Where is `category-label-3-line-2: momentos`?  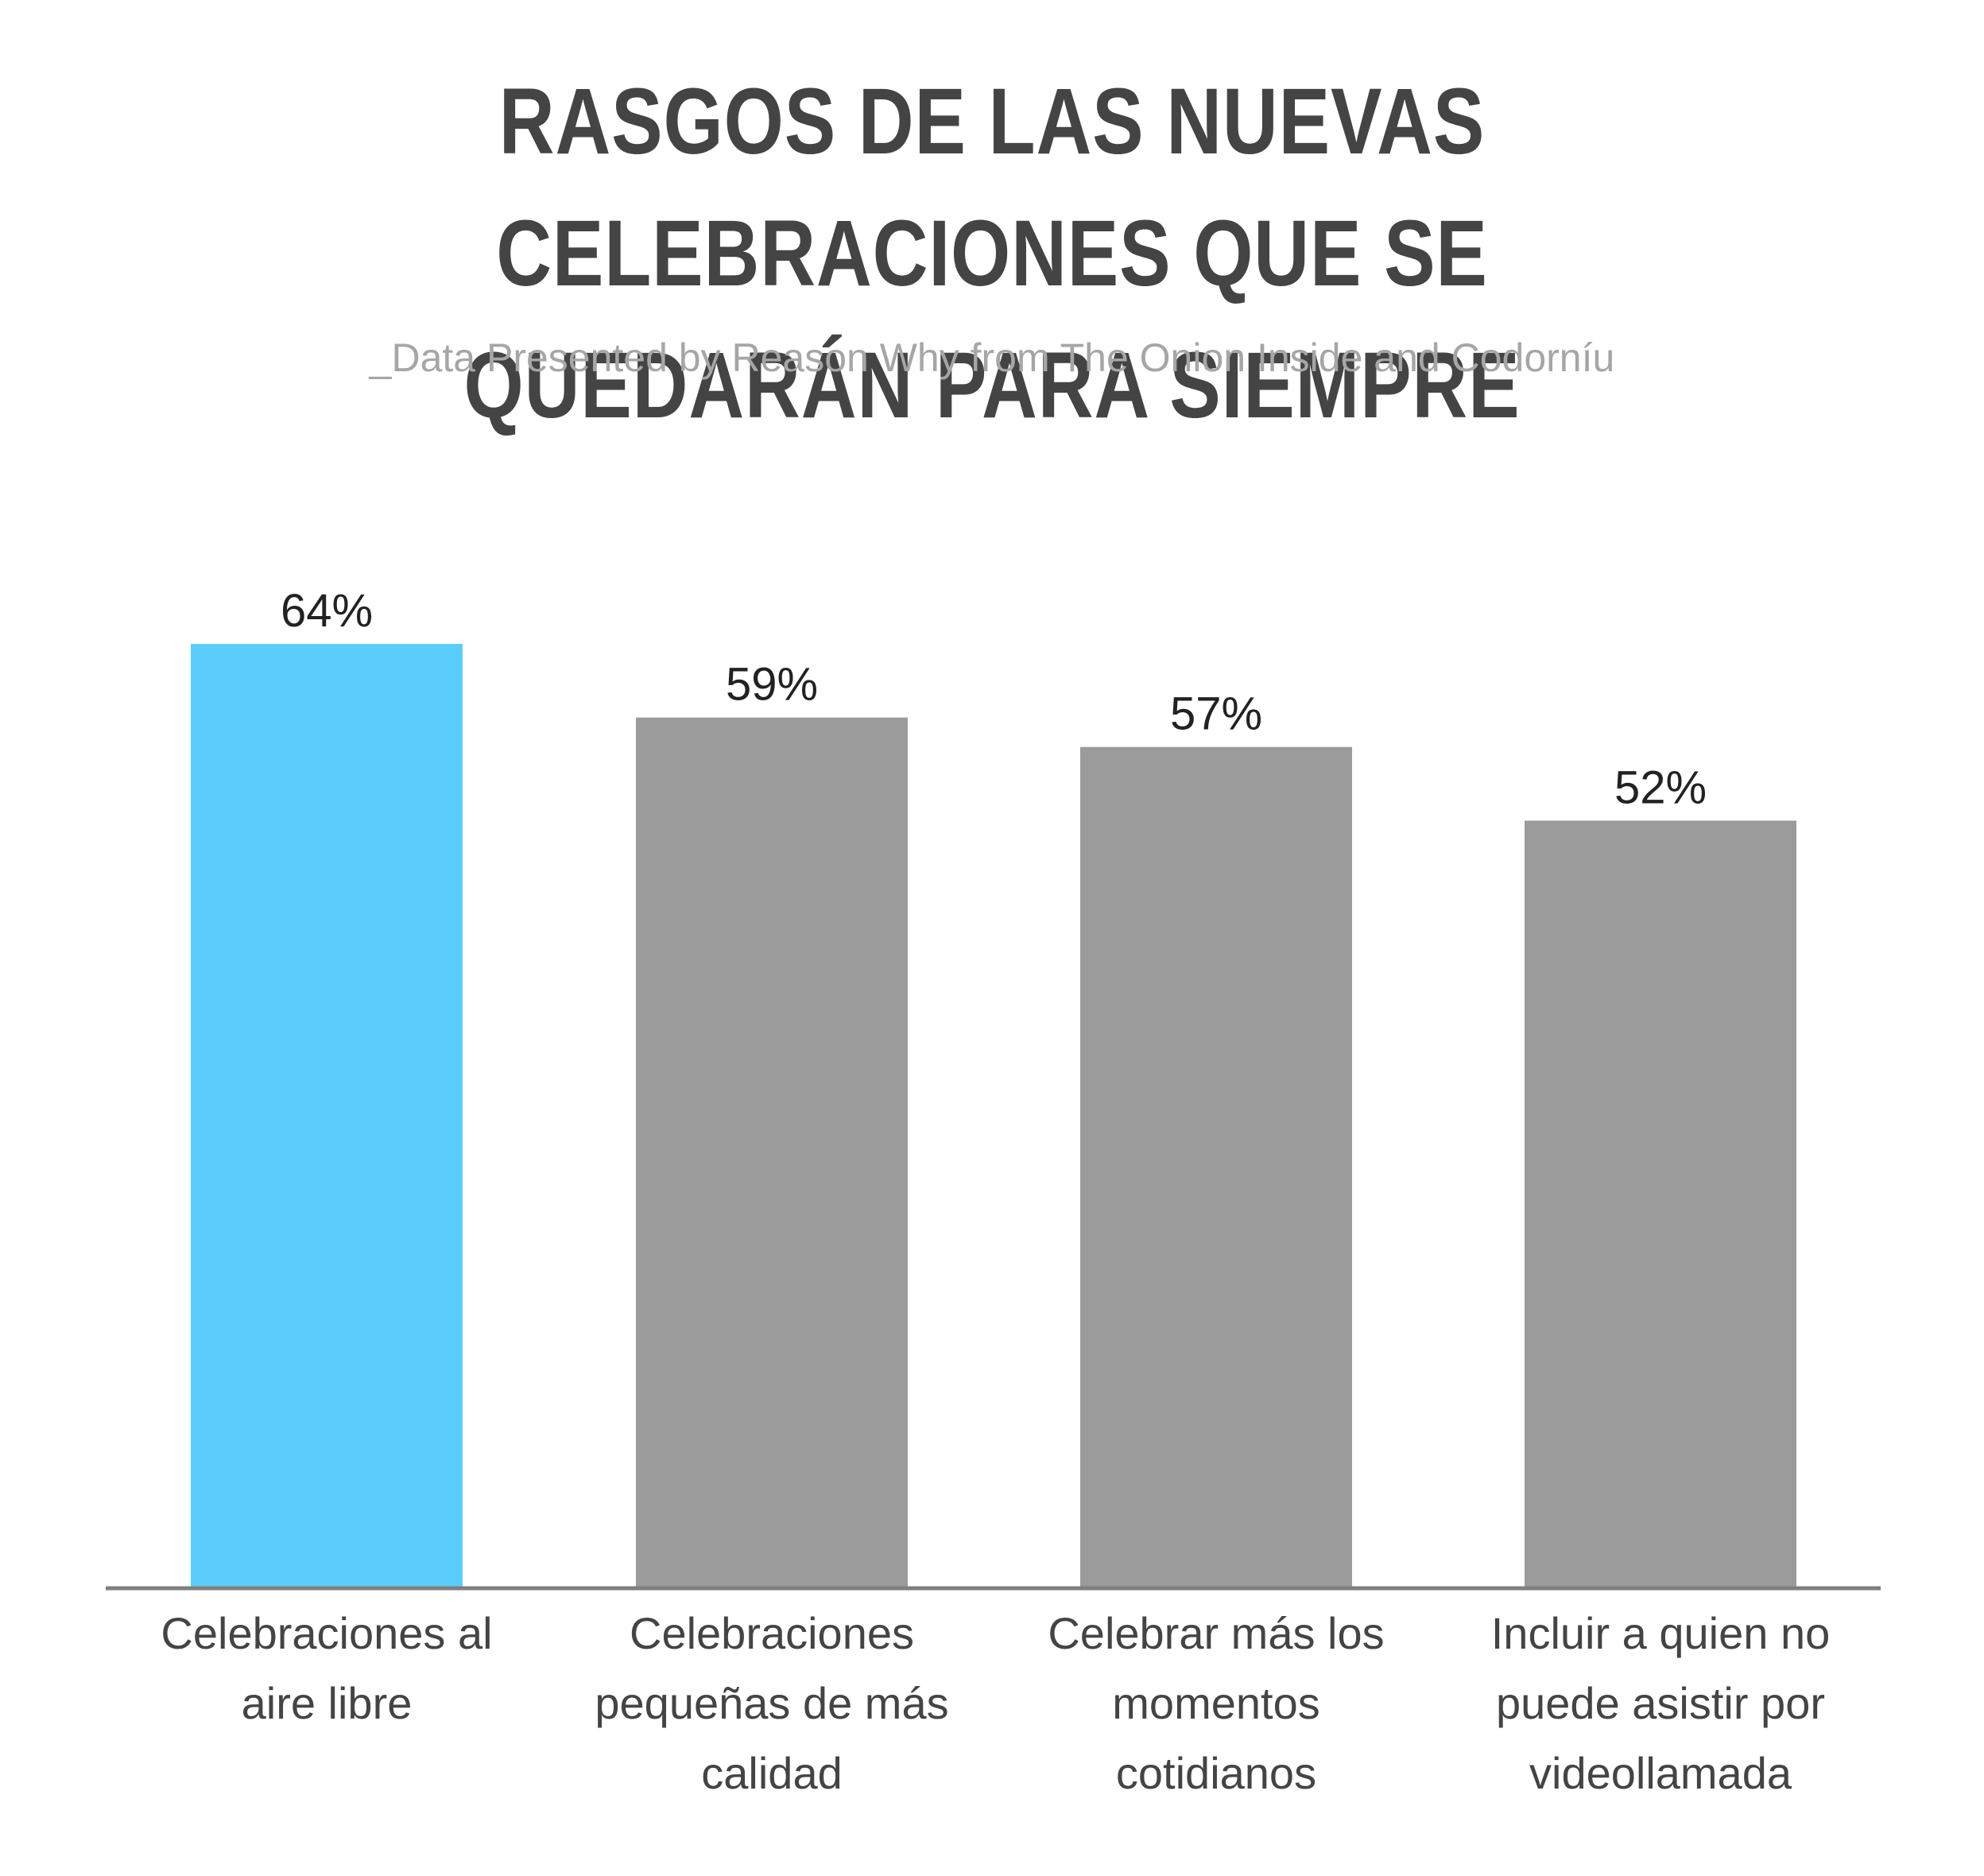 category-label-3-line-2: momentos is located at coordinates (1215, 1703).